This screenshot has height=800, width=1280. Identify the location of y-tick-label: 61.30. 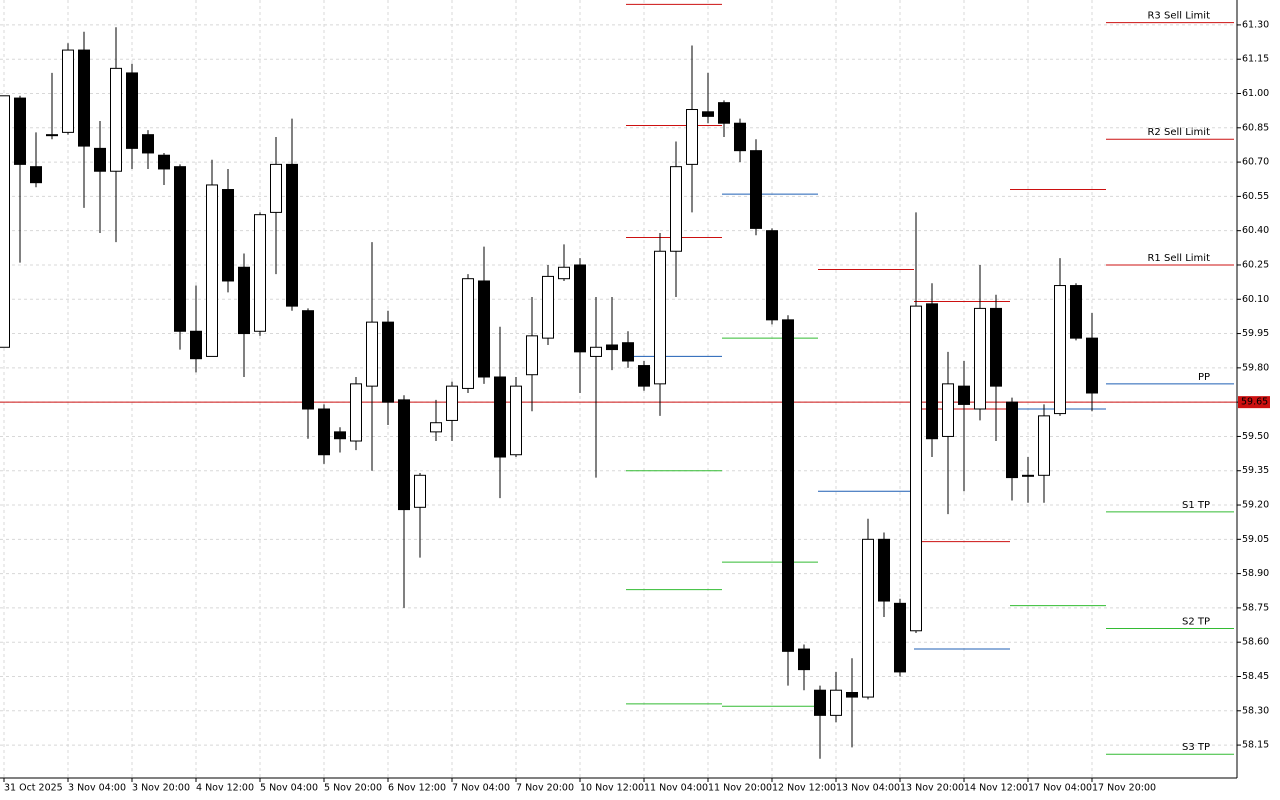
(1255, 24).